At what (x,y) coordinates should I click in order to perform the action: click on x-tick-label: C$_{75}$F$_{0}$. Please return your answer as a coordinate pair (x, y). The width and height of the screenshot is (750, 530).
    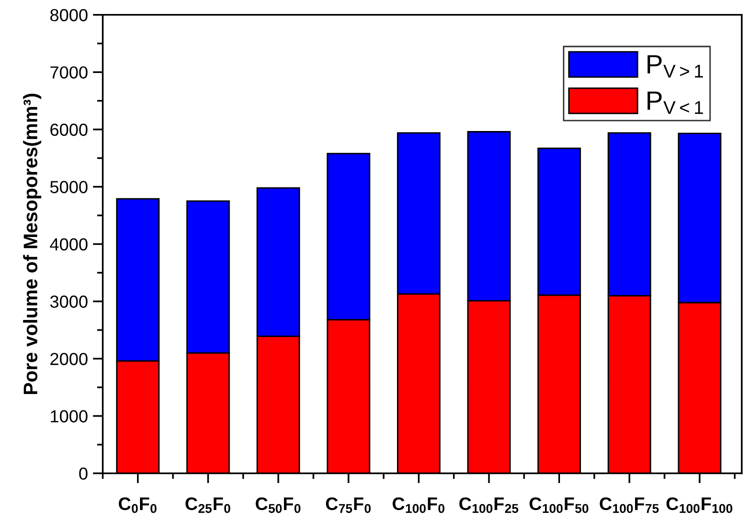
    Looking at the image, I should click on (348, 505).